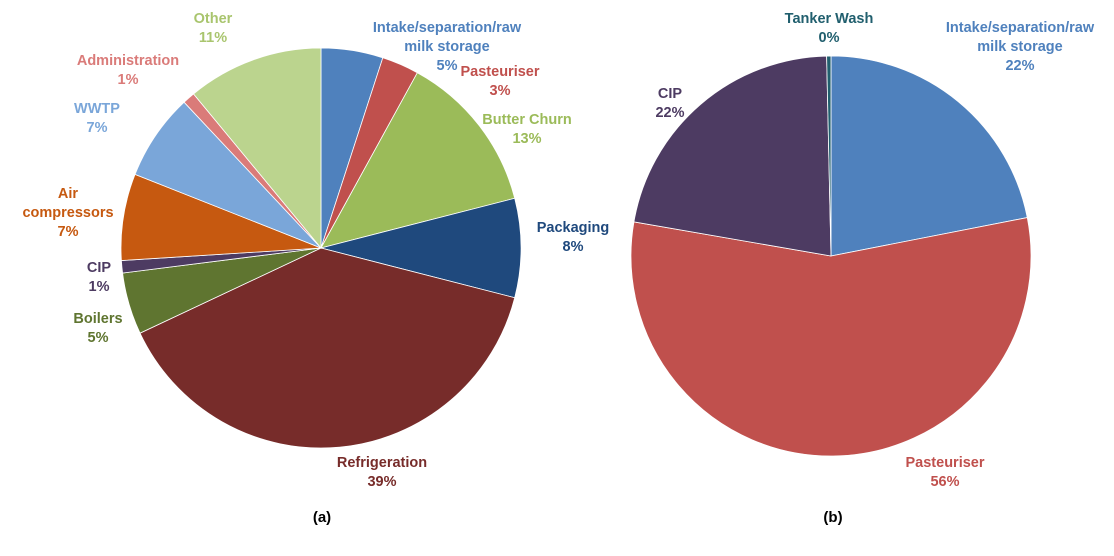 The image size is (1114, 556). Describe the element at coordinates (732, 156) in the screenshot. I see `chart-b-slice-cip` at that location.